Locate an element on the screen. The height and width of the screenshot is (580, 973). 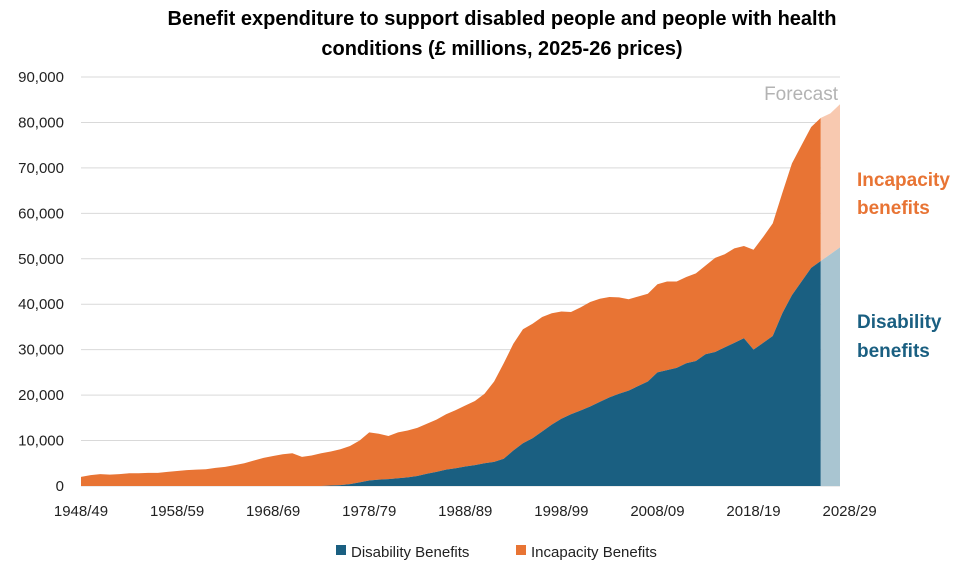
x-tick-label: 2008/09 is located at coordinates (657, 511).